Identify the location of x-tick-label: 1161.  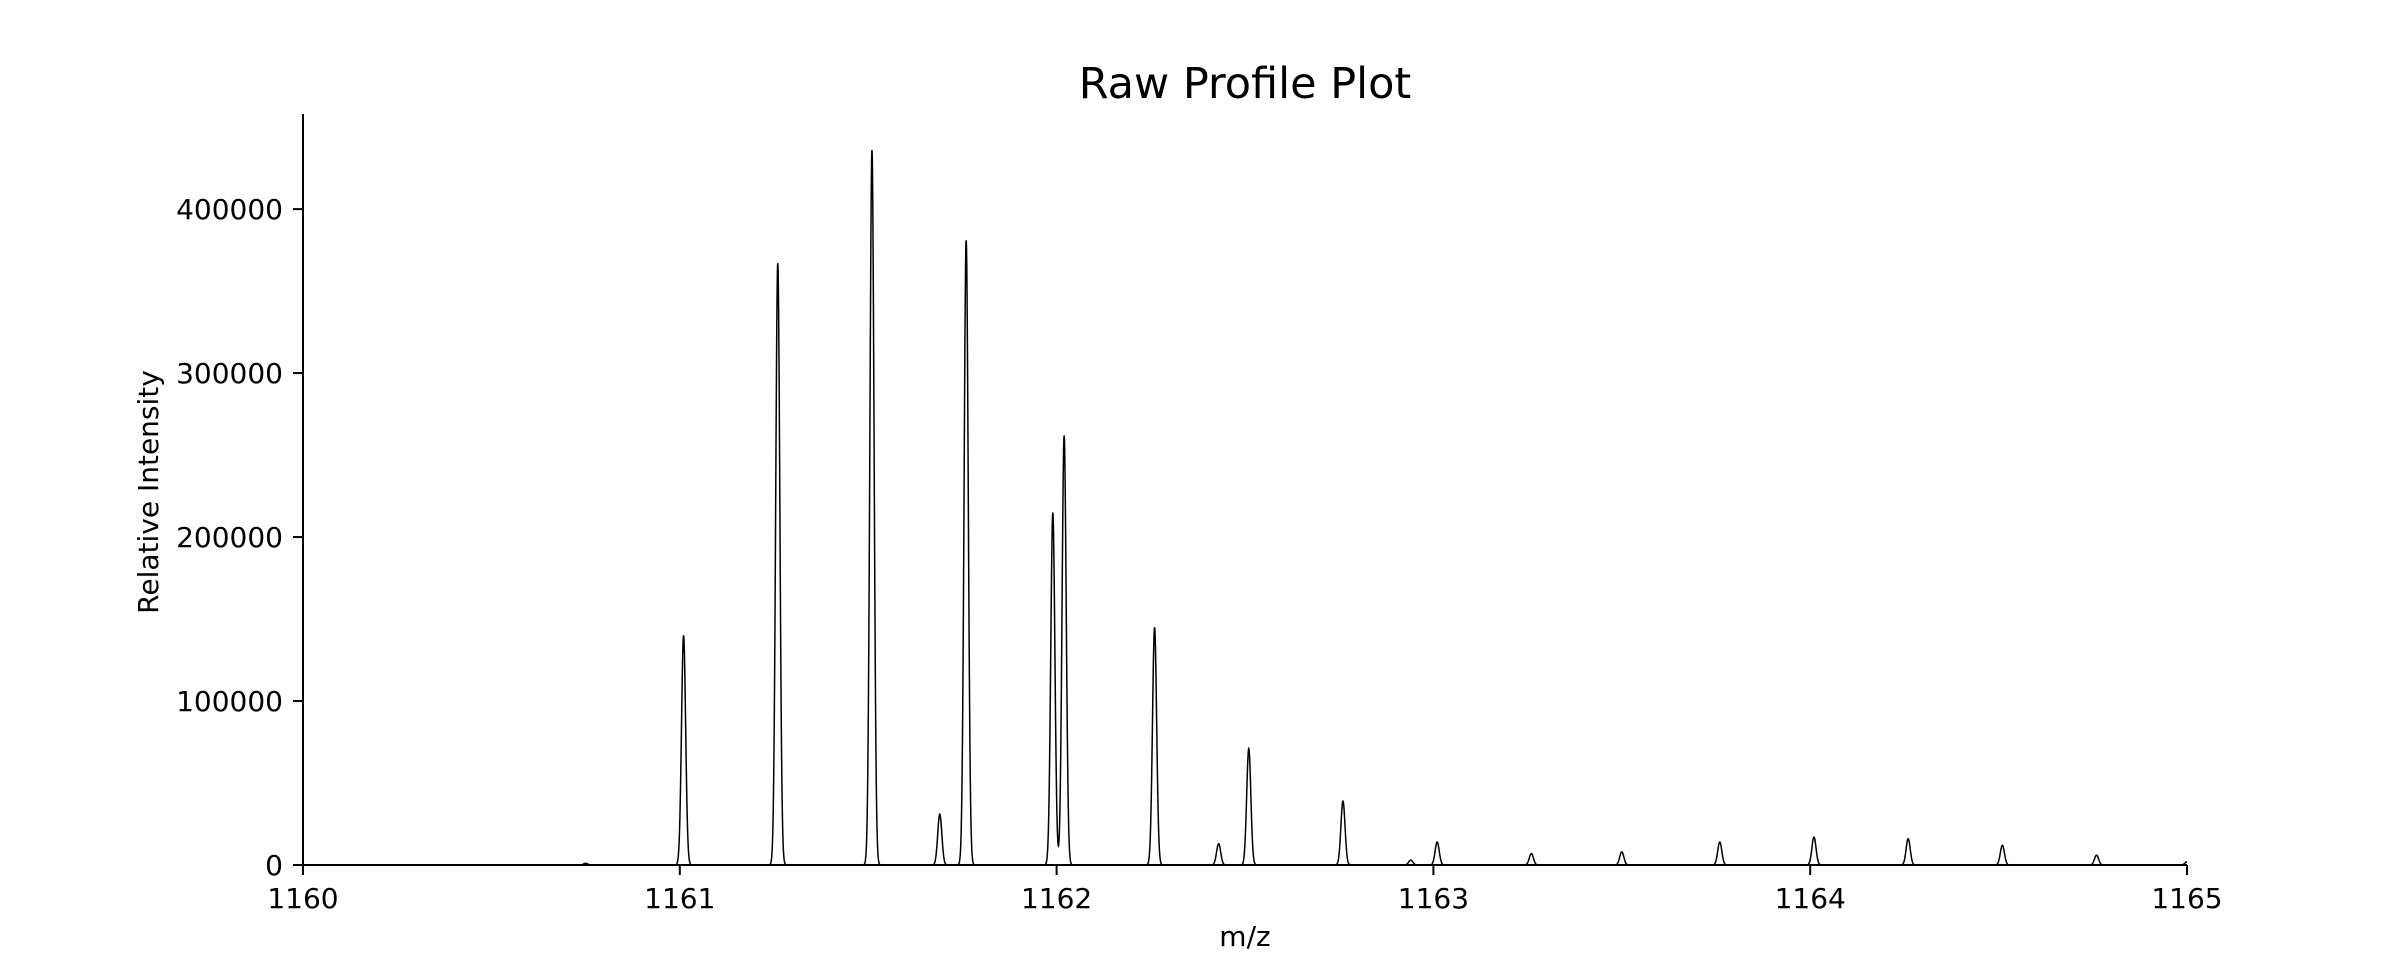
(679, 898).